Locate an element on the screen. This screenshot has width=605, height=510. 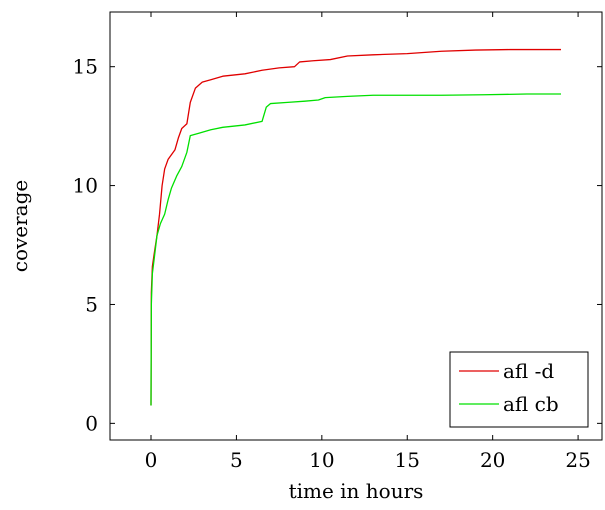
x-tick-label: 0 is located at coordinates (151, 460).